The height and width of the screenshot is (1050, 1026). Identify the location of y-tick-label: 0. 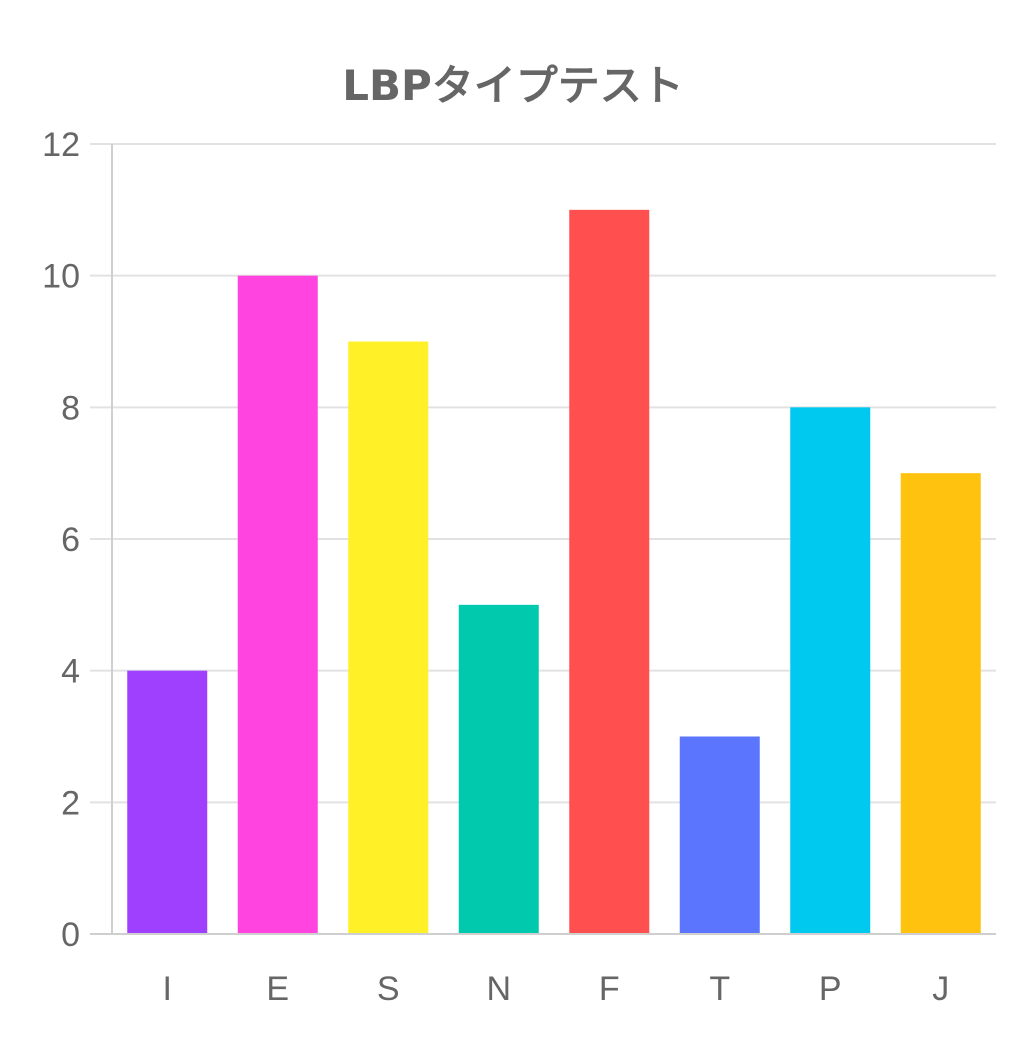
(70, 935).